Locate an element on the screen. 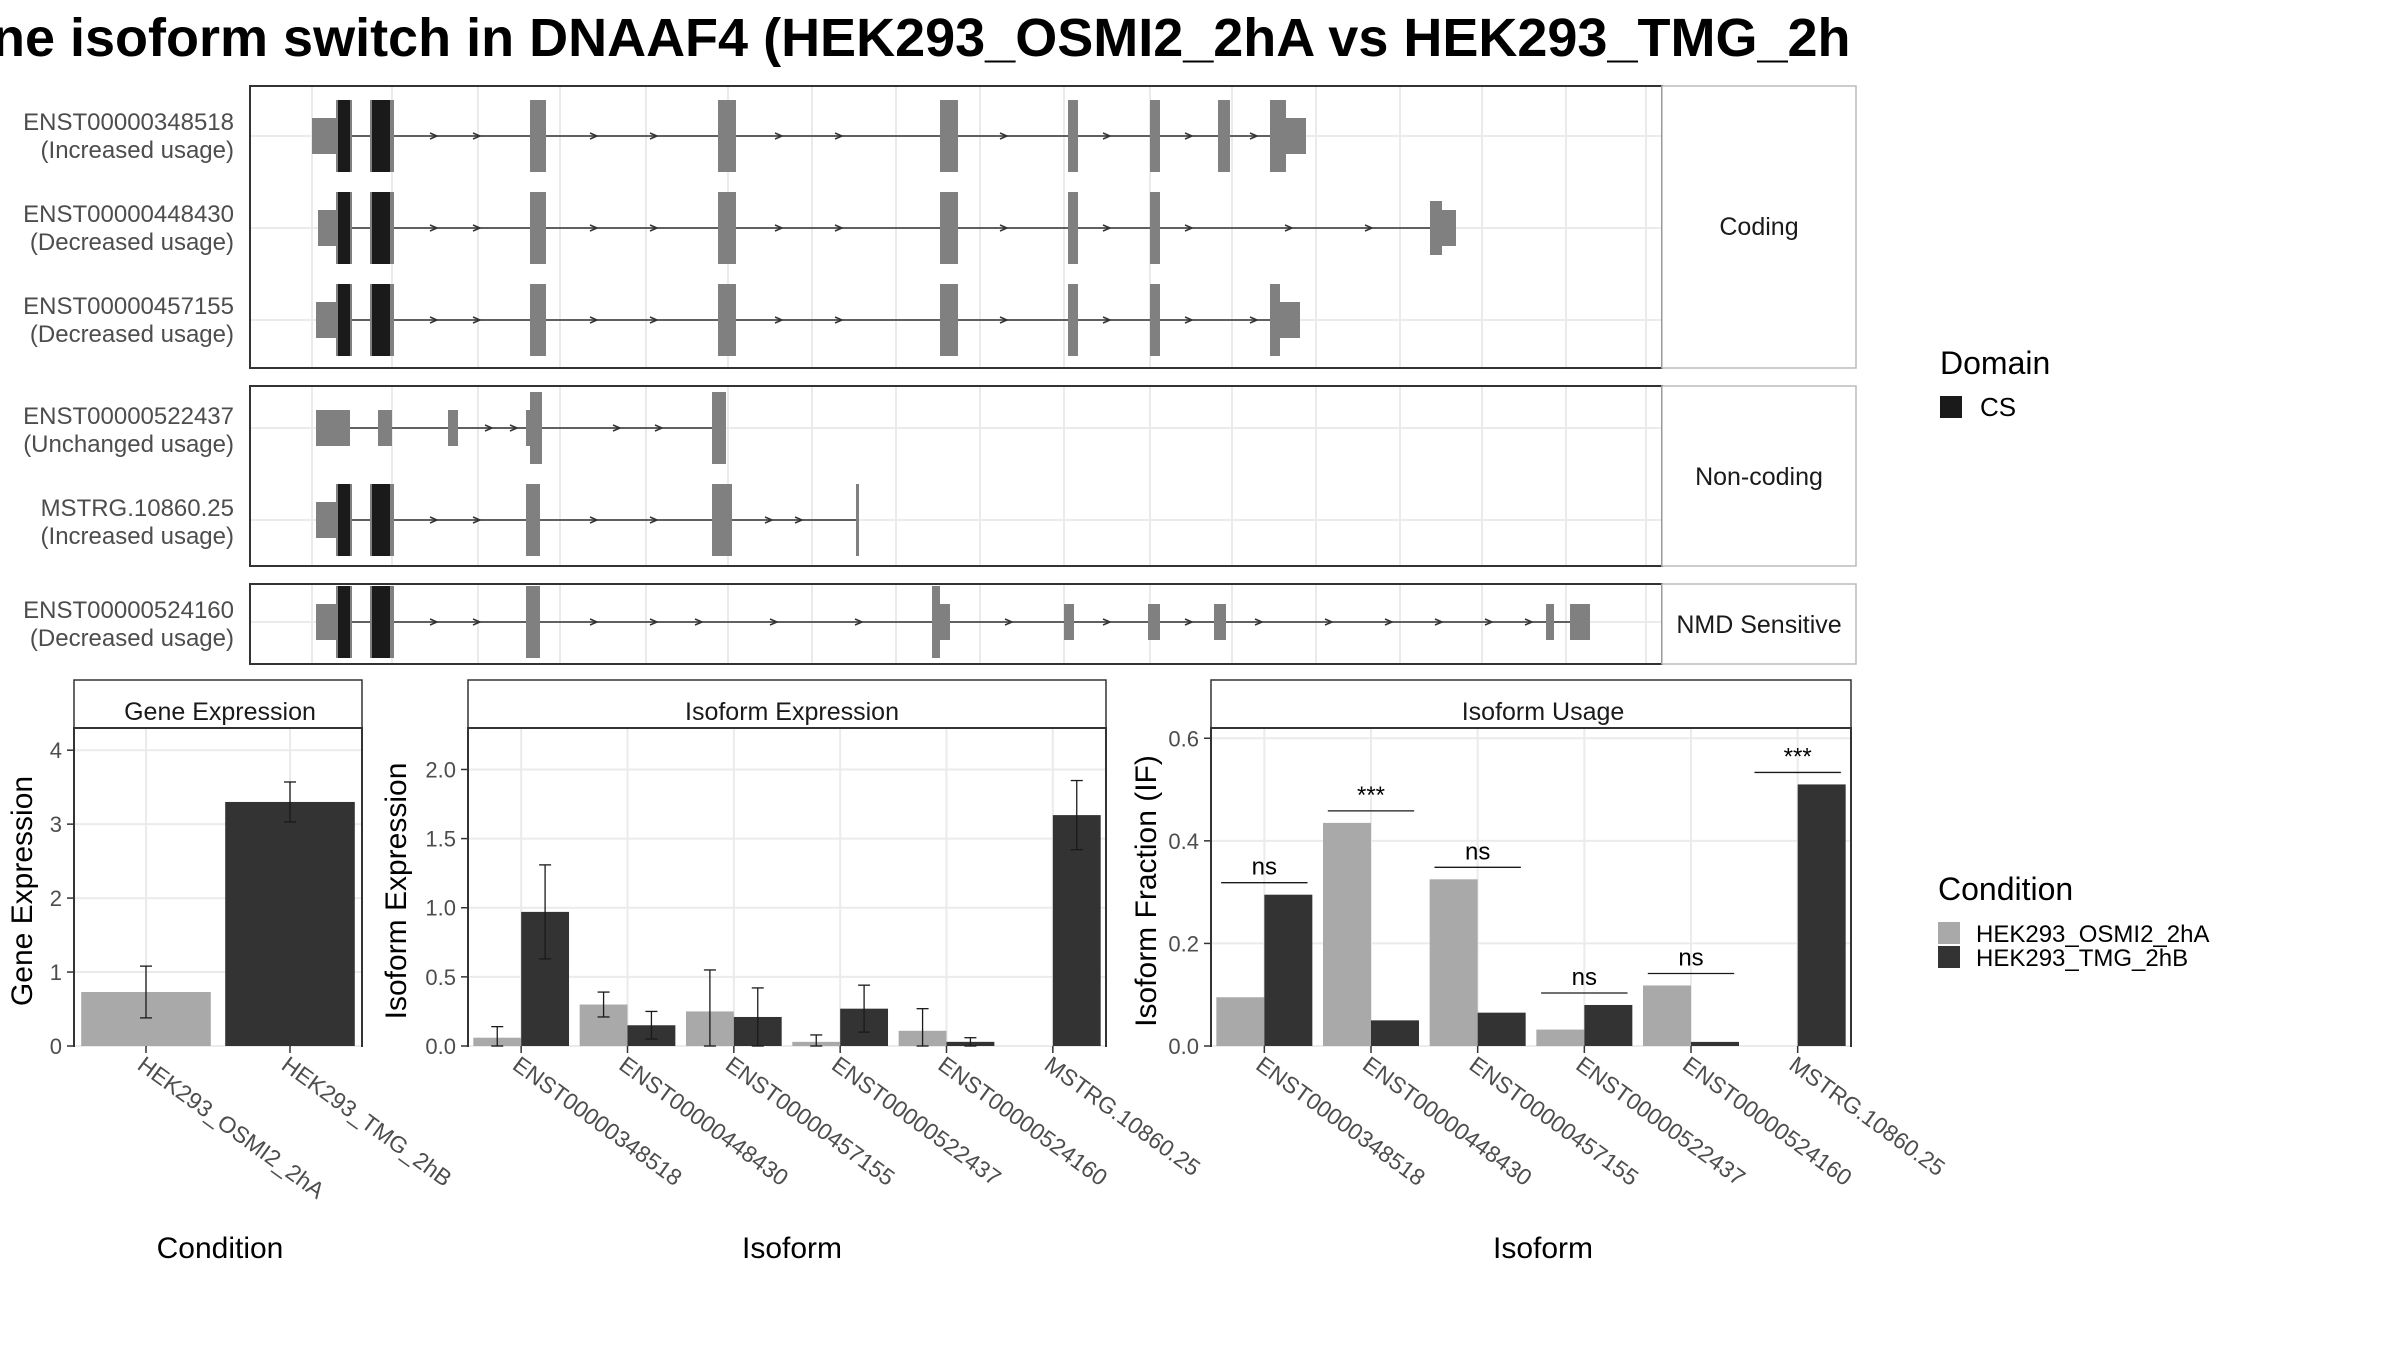 This screenshot has width=2400, height=1350. transcript-usage-label: (Increased usage) is located at coordinates (137, 536).